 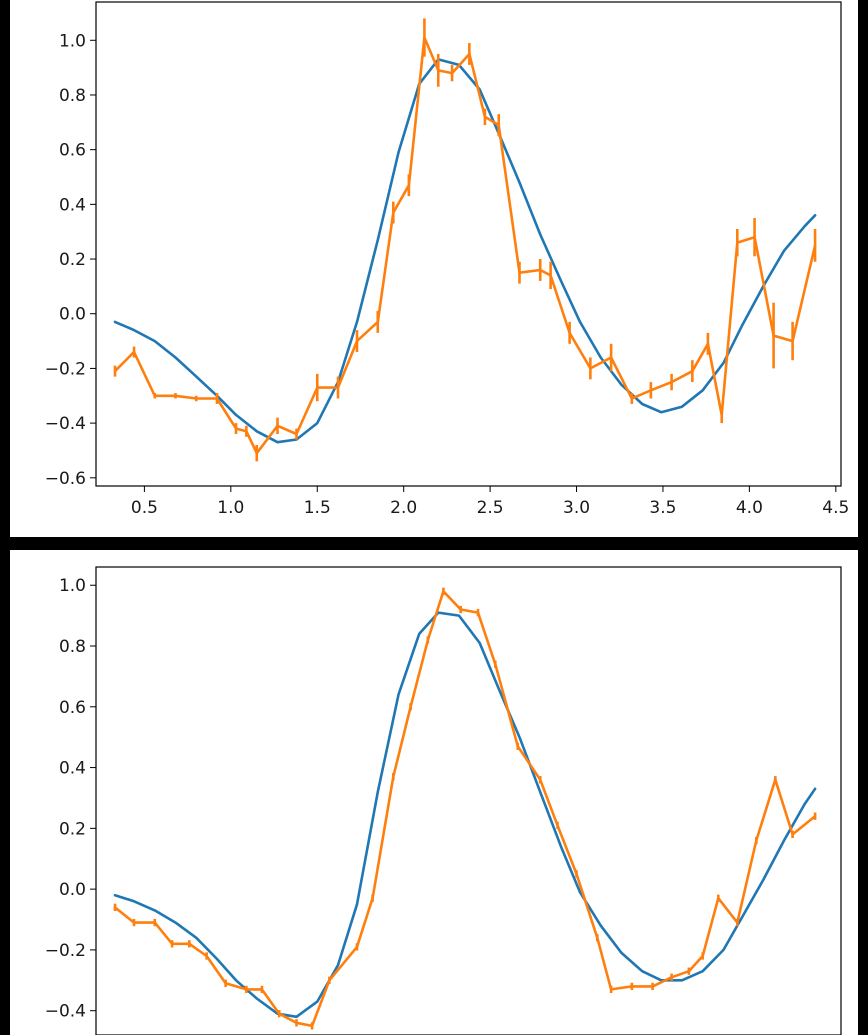 I want to click on top-y-tick-label: −0.2, so click(x=65, y=369).